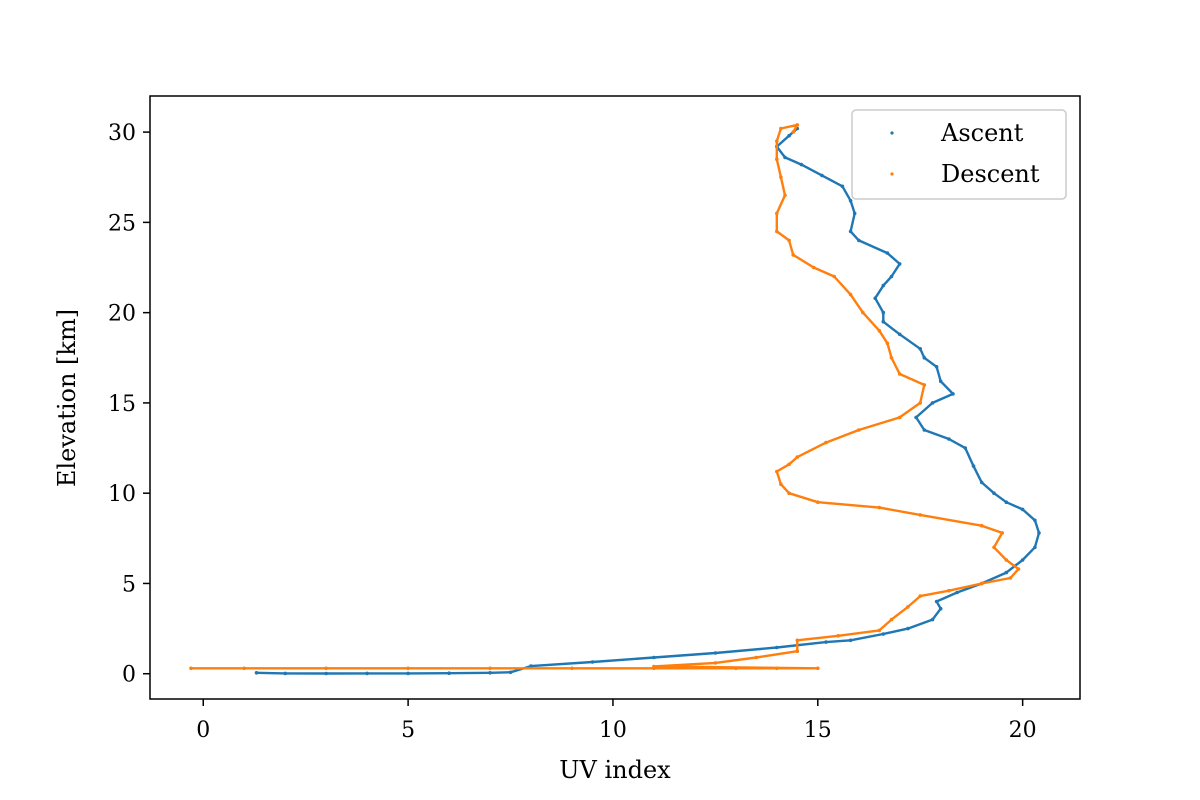 The width and height of the screenshot is (1200, 800). Describe the element at coordinates (959, 154) in the screenshot. I see `legend-box` at that location.